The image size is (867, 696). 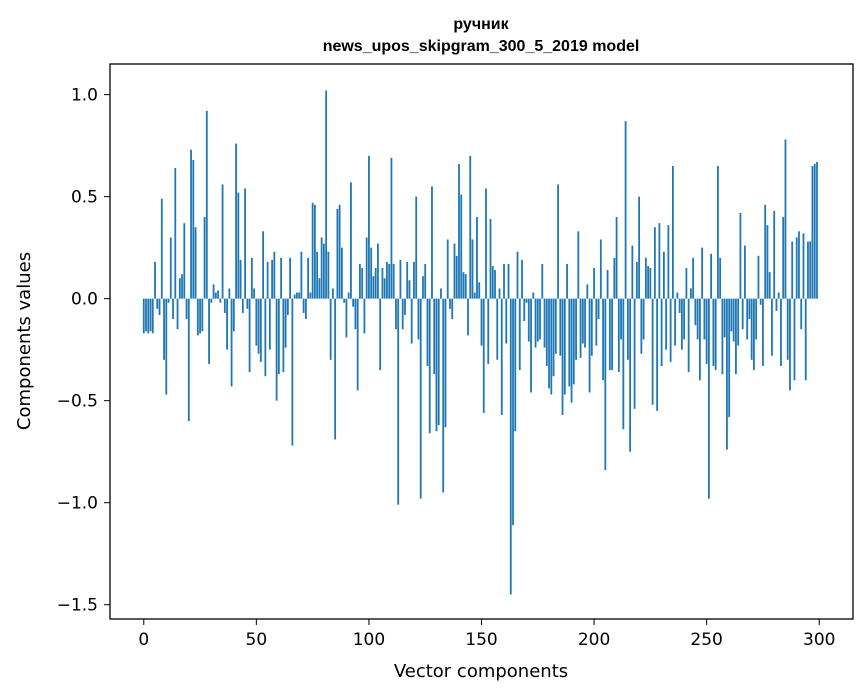 I want to click on chart-title-line1: ручник, so click(x=481, y=24).